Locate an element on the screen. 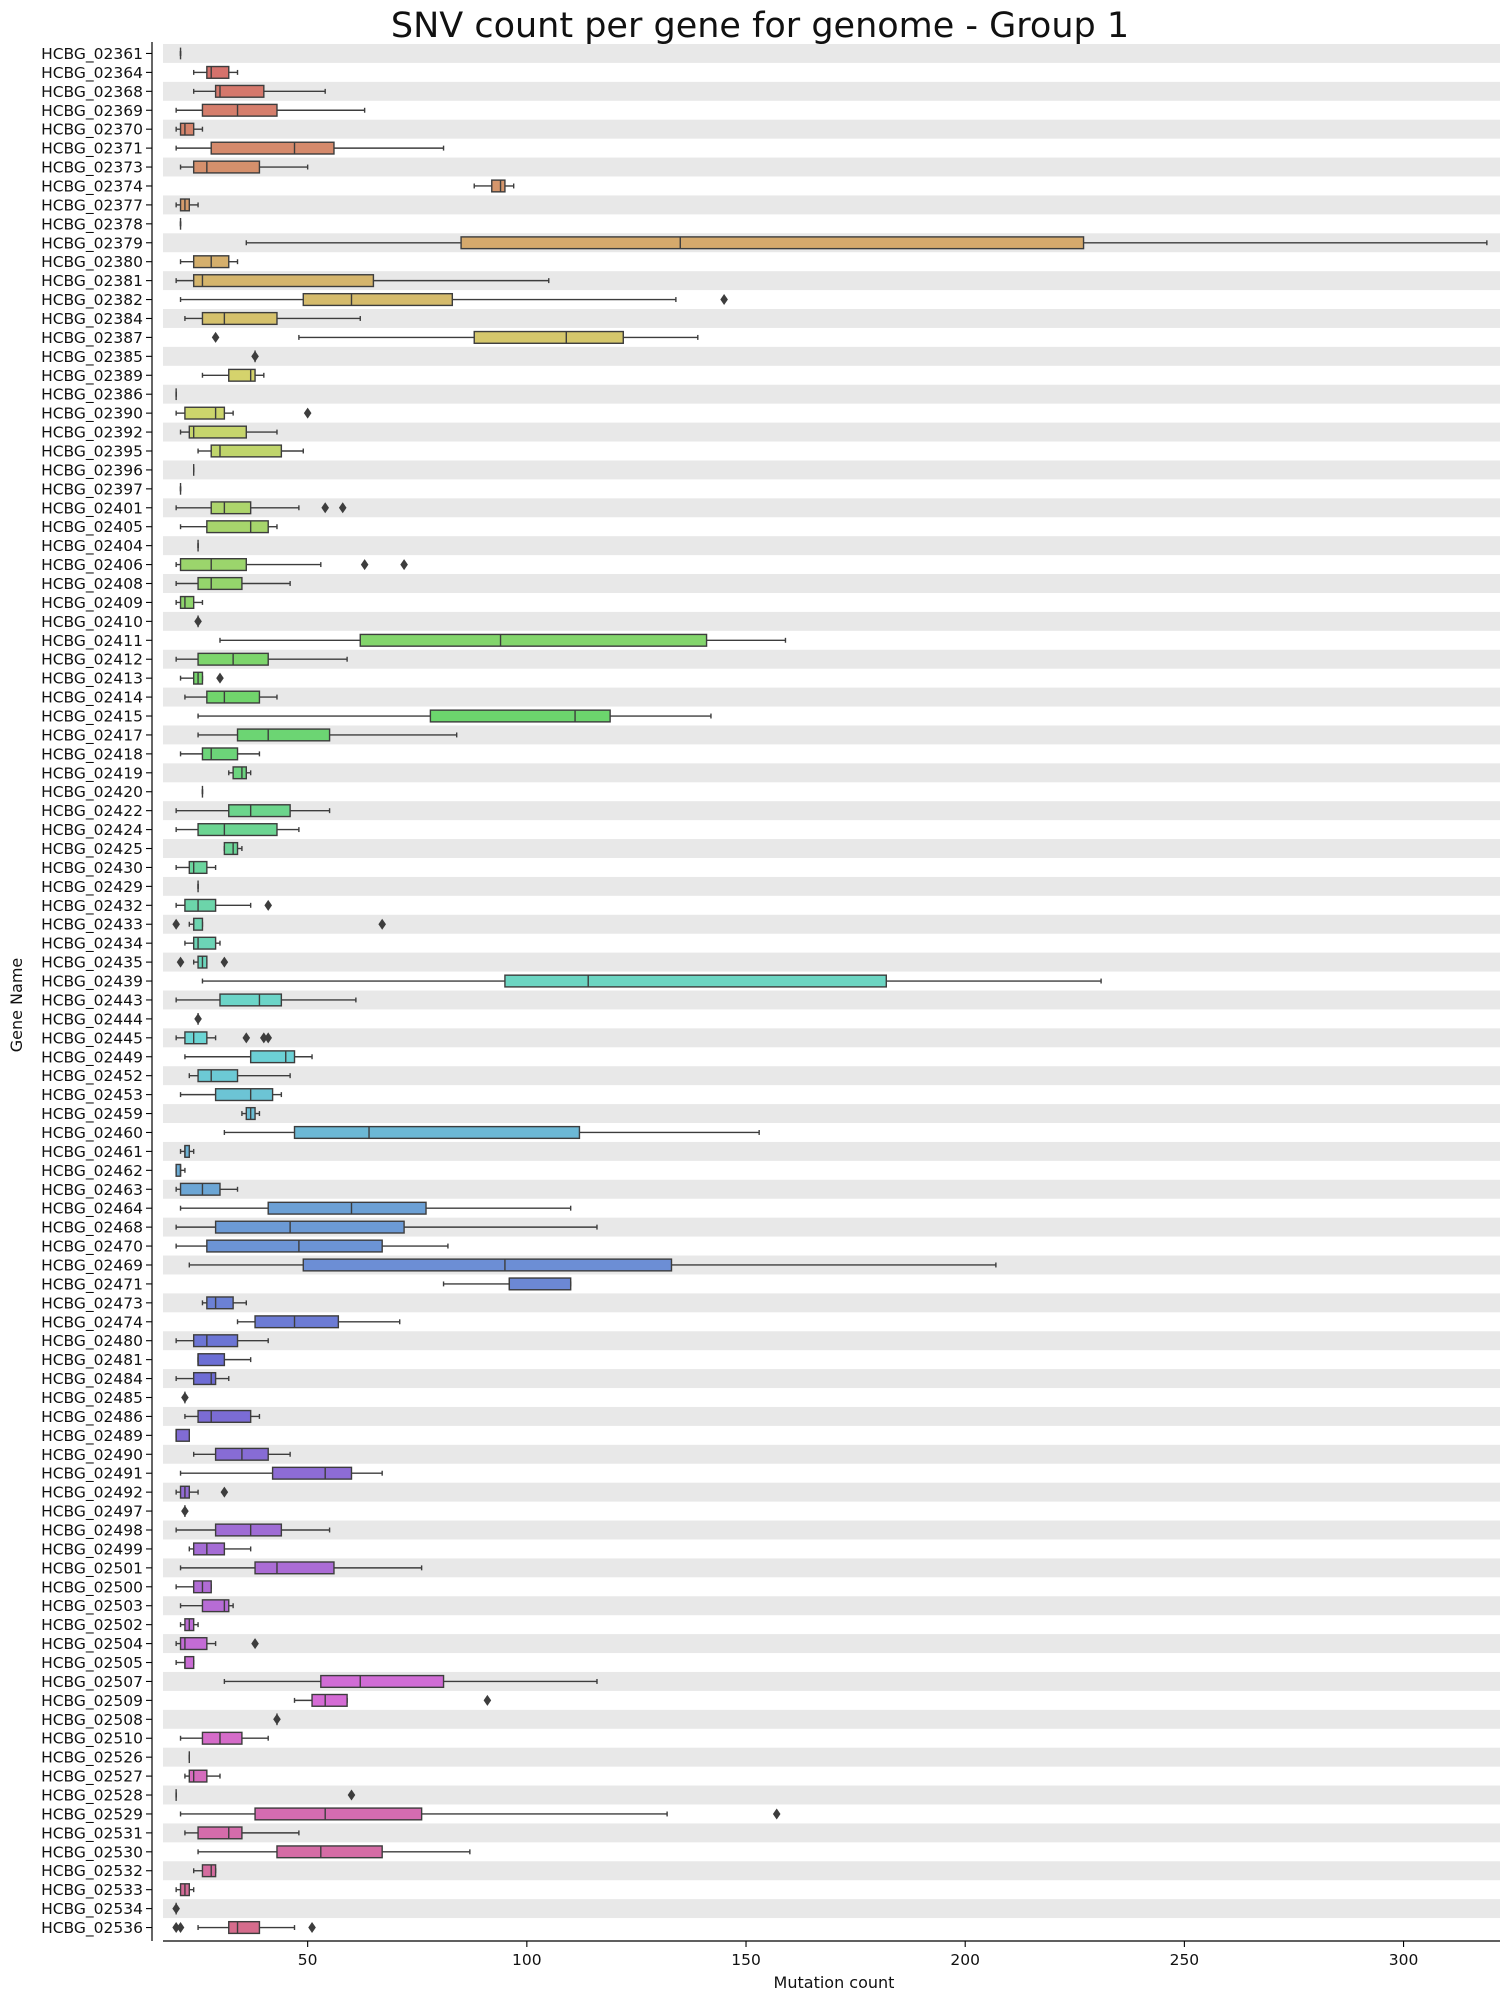 This screenshot has width=1510, height=1996. y-tick-label: HCBG_02510 is located at coordinates (92, 1739).